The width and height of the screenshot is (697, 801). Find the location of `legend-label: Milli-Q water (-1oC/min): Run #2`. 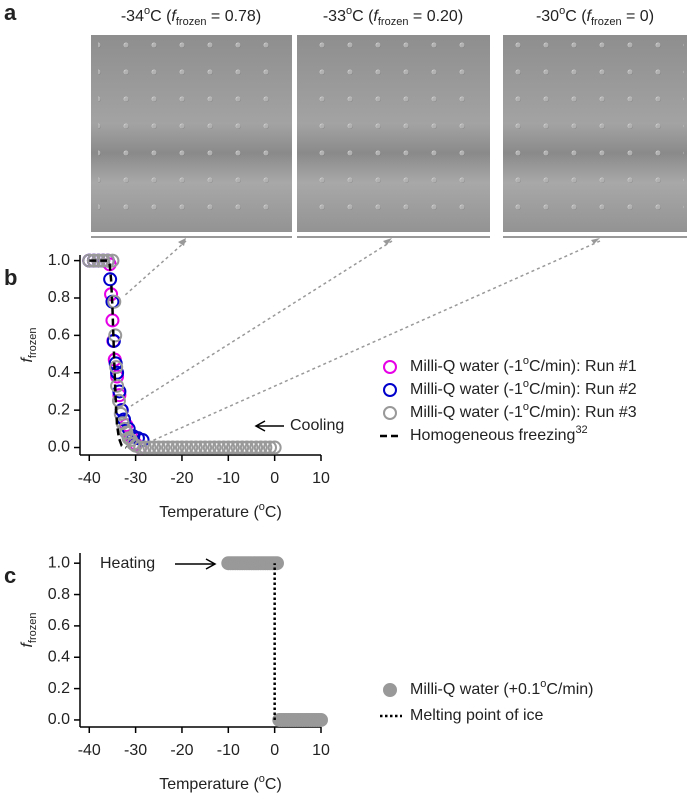

legend-label: Milli-Q water (-1oC/min): Run #2 is located at coordinates (523, 388).